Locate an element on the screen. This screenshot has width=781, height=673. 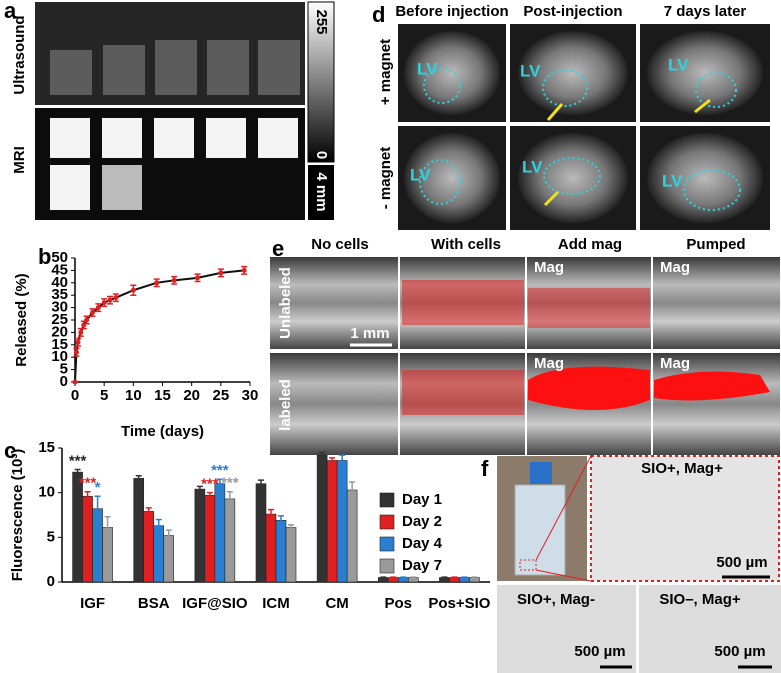
significance-marker: * is located at coordinates (98, 487).